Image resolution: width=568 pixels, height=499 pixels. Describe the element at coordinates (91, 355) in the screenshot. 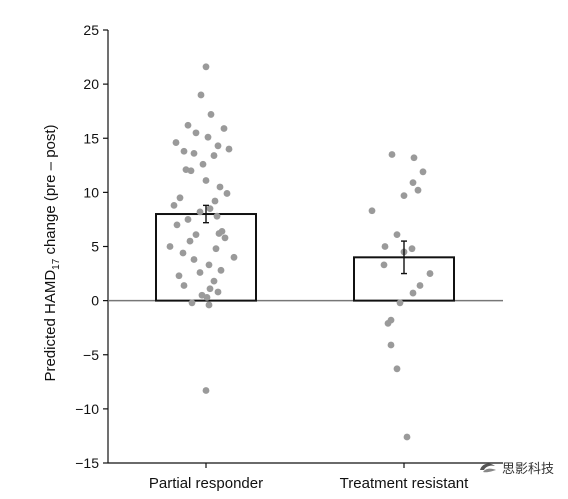

I see `y-tick-label: −5` at that location.